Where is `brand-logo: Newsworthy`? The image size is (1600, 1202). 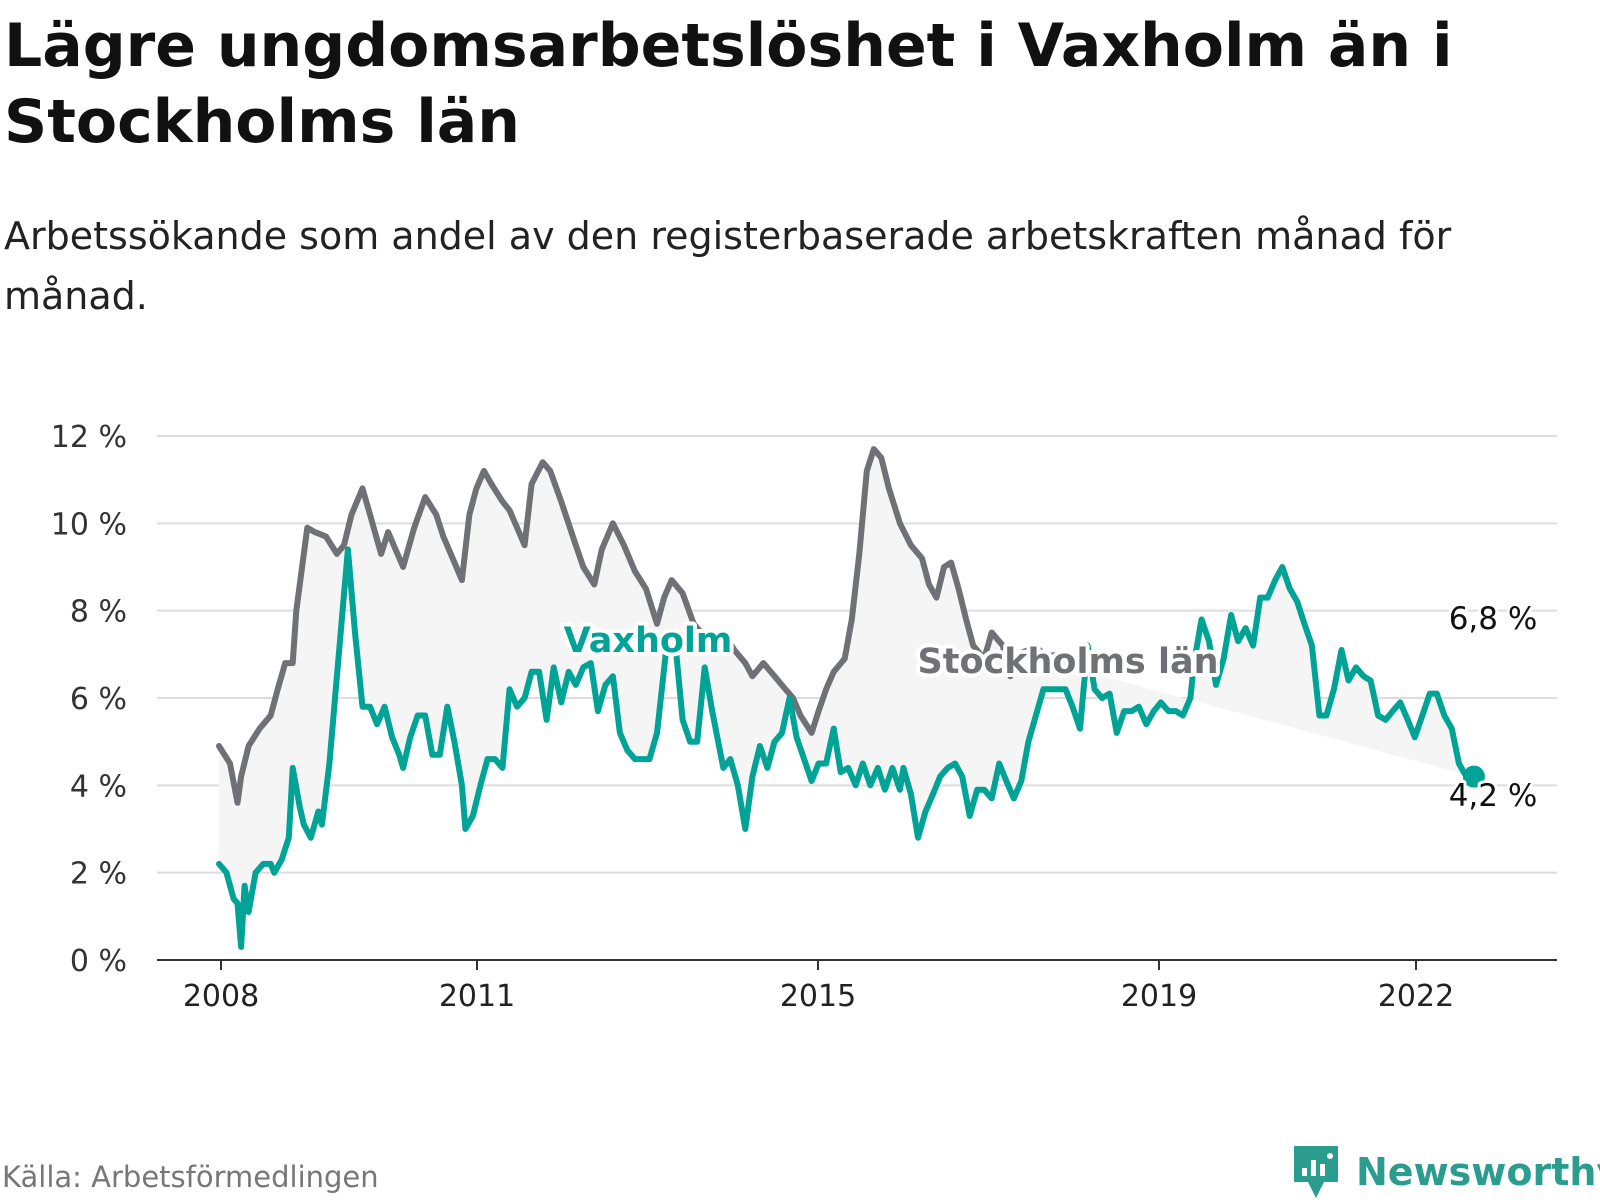 brand-logo: Newsworthy is located at coordinates (1445, 1172).